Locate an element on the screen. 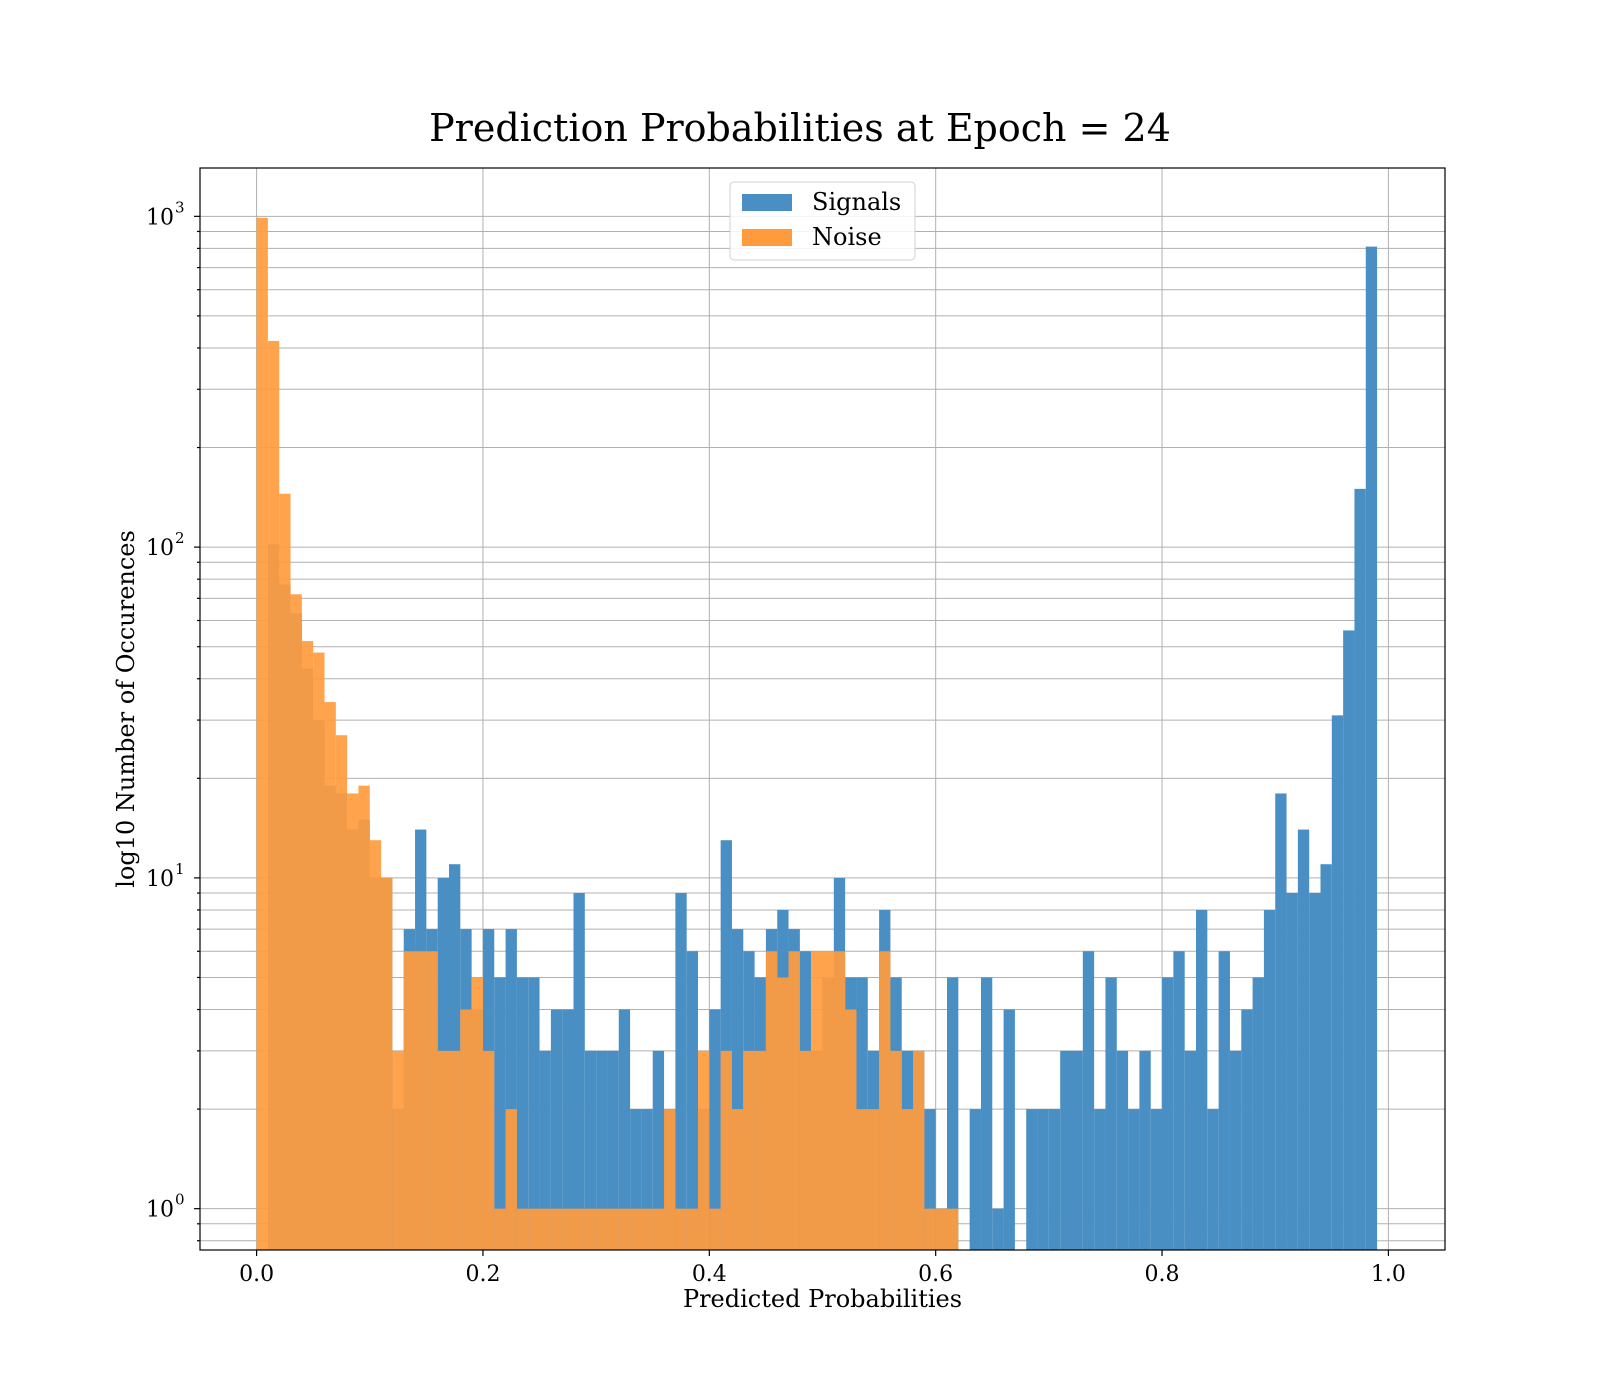 The height and width of the screenshot is (1400, 1600). legend-swatch-noise is located at coordinates (767, 237).